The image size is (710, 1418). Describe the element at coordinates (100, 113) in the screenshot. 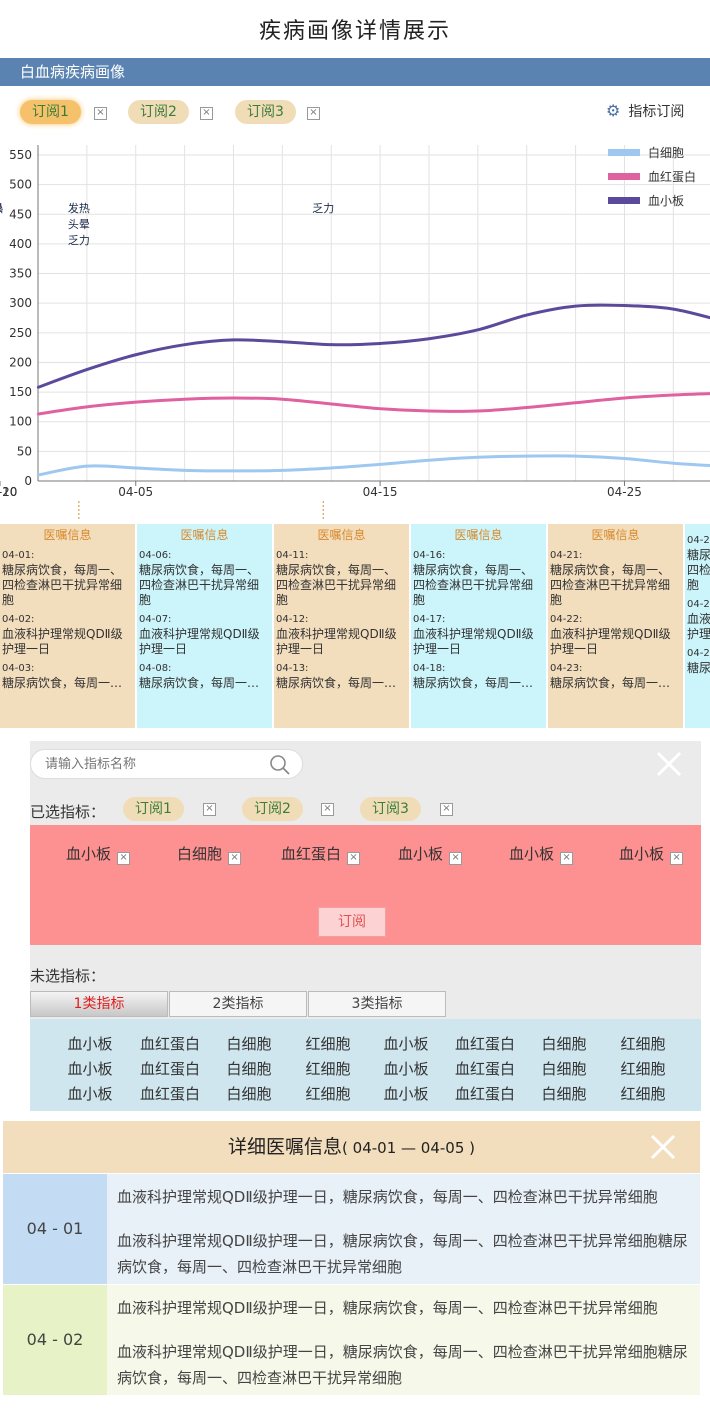

I see `remove-subscription-1-icon: ×` at that location.